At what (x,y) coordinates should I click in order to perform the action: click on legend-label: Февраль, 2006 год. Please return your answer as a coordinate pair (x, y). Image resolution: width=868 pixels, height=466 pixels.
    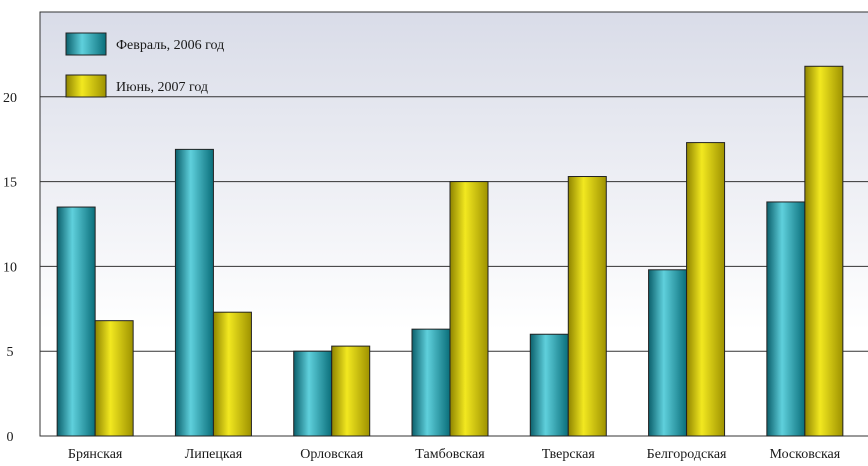
    Looking at the image, I should click on (170, 45).